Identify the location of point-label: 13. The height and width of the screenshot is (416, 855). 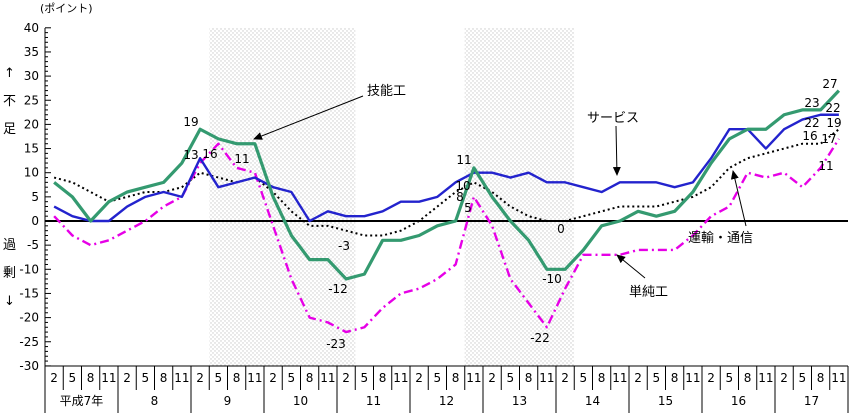
(190, 155).